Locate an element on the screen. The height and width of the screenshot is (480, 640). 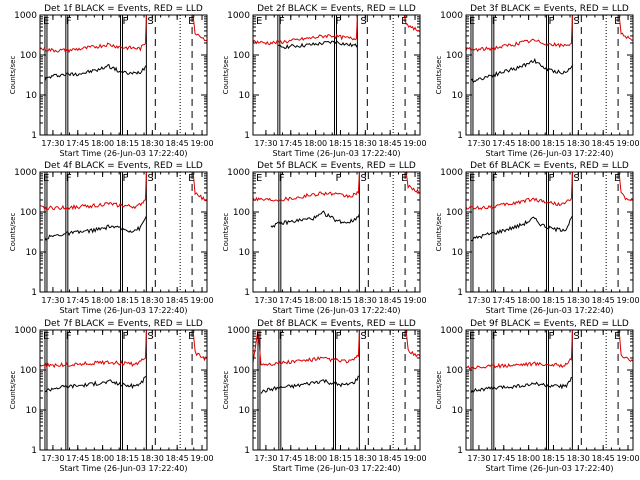
y-tick-label: 10 is located at coordinates (458, 96).